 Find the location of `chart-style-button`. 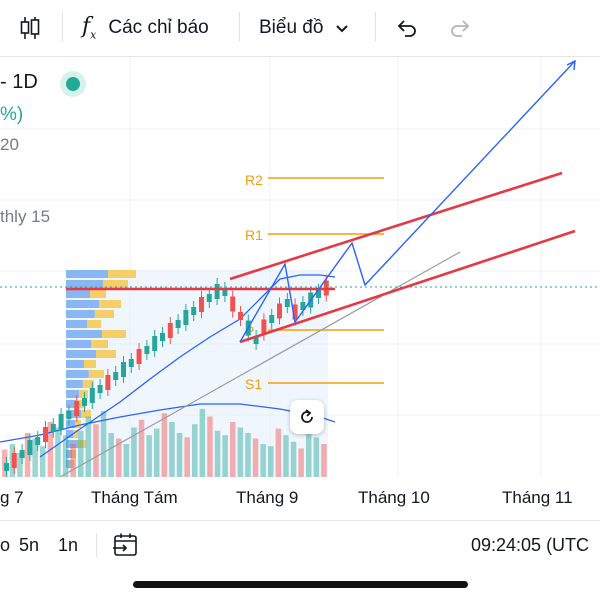

chart-style-button is located at coordinates (30, 28).